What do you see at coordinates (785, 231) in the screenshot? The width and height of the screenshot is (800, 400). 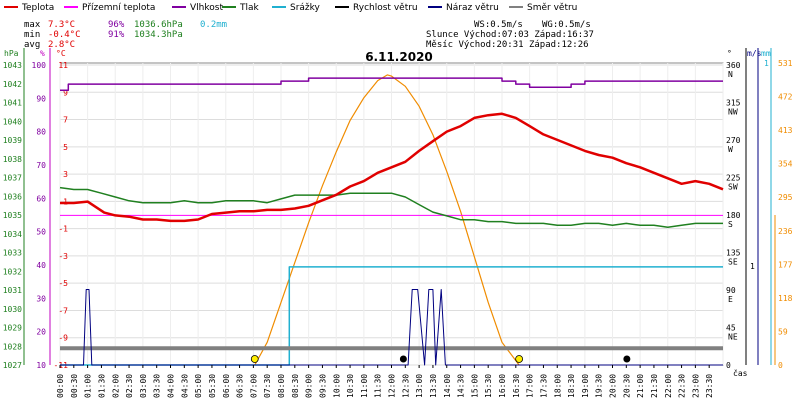 I see `solar-tick: 236` at bounding box center [785, 231].